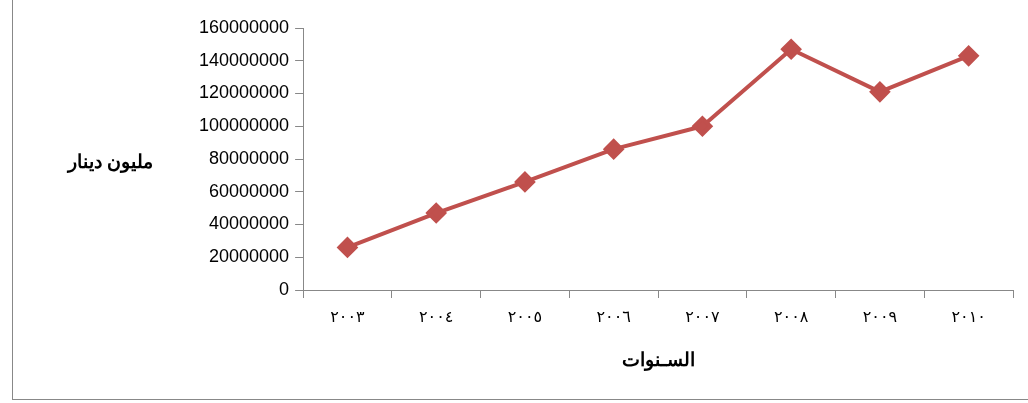 This screenshot has height=403, width=1028. What do you see at coordinates (244, 59) in the screenshot?
I see `y-tick-label: 140000000` at bounding box center [244, 59].